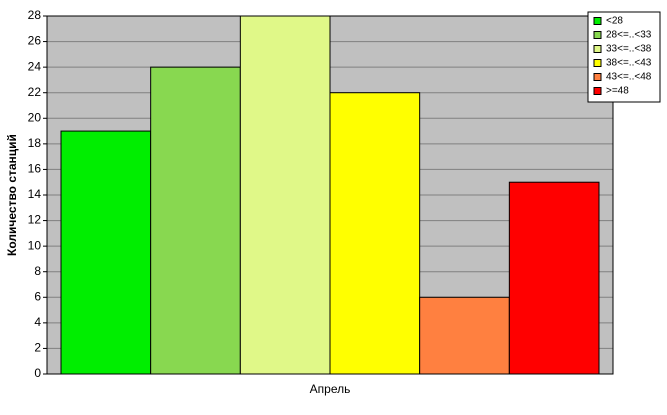 Image resolution: width=667 pixels, height=415 pixels. I want to click on y-tick-label: 12, so click(35, 220).